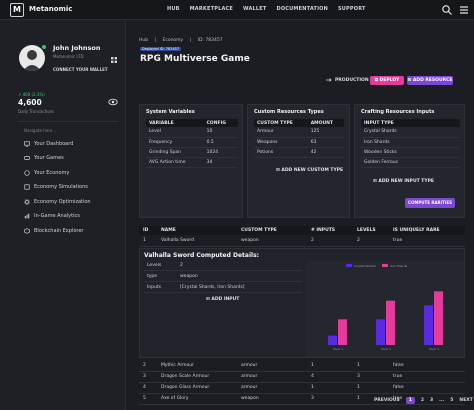  Describe the element at coordinates (170, 112) in the screenshot. I see `system-variables-title: System Variables` at that location.